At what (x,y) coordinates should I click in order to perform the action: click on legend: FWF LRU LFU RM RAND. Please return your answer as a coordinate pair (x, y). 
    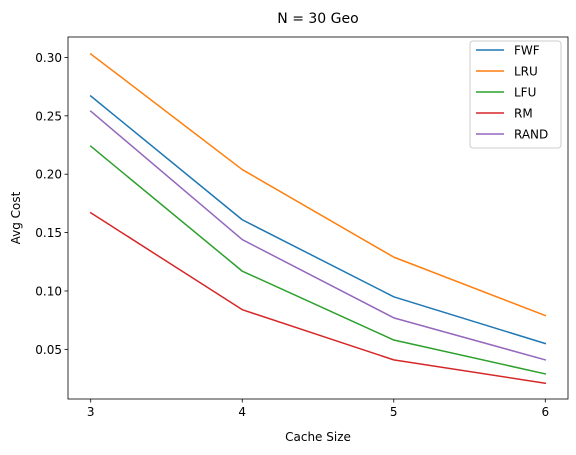
    Looking at the image, I should click on (515, 94).